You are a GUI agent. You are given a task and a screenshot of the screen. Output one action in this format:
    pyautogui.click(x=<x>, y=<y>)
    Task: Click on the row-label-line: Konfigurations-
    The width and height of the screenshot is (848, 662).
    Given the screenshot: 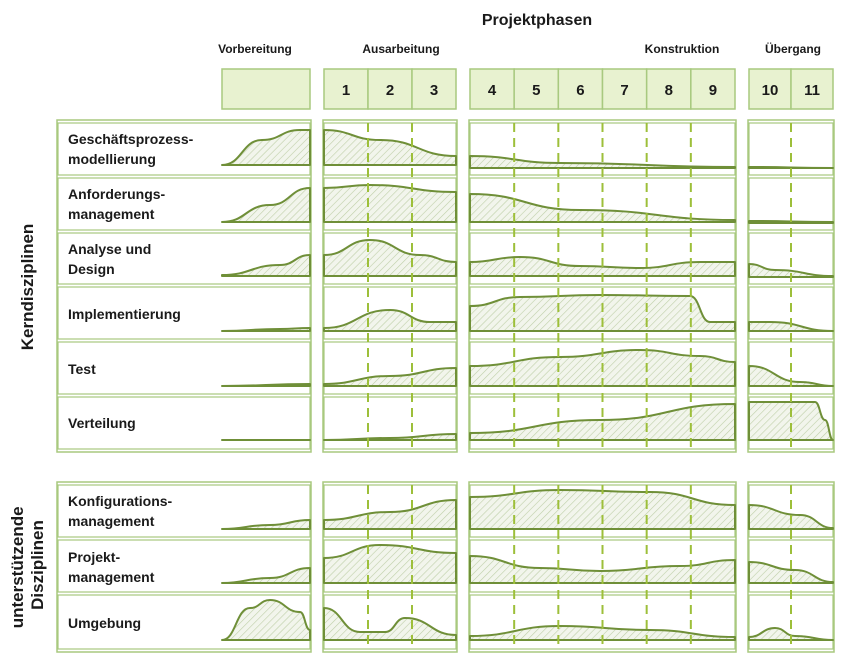 What is the action you would take?
    pyautogui.click(x=120, y=501)
    